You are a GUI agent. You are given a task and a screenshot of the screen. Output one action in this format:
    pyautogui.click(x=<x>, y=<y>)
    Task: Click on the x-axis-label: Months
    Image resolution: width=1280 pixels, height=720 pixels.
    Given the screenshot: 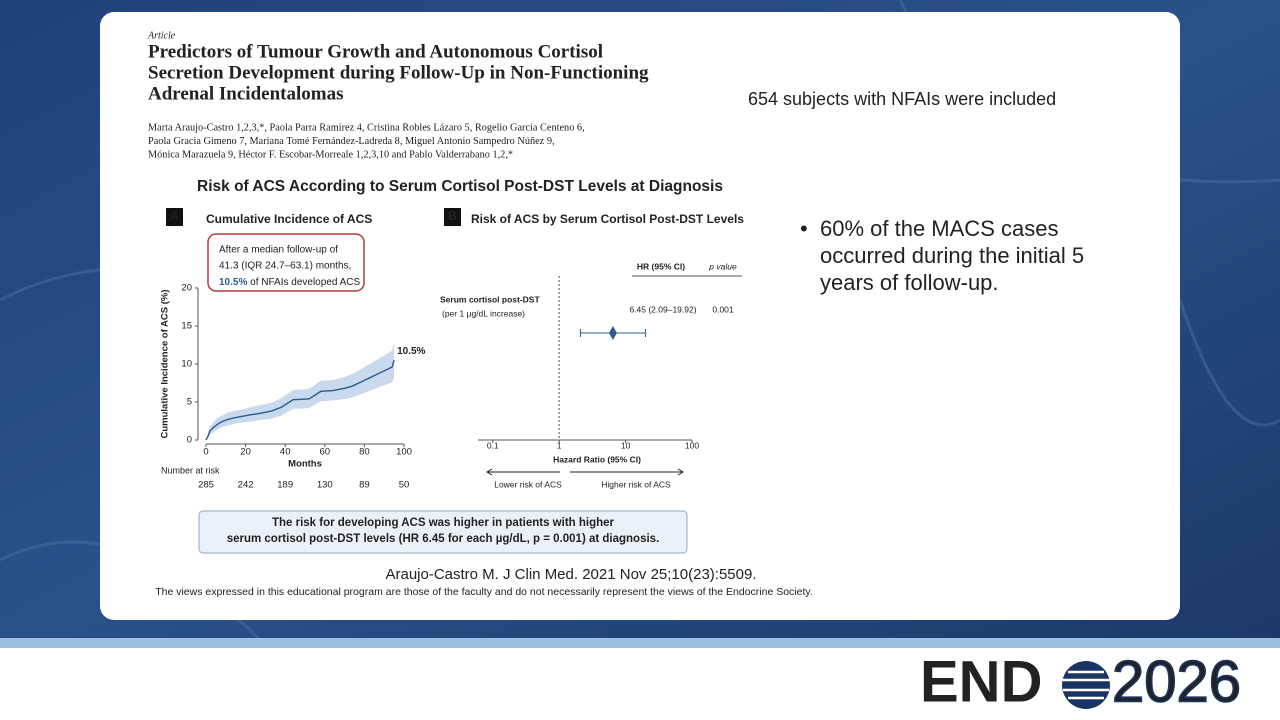 What is the action you would take?
    pyautogui.click(x=305, y=464)
    